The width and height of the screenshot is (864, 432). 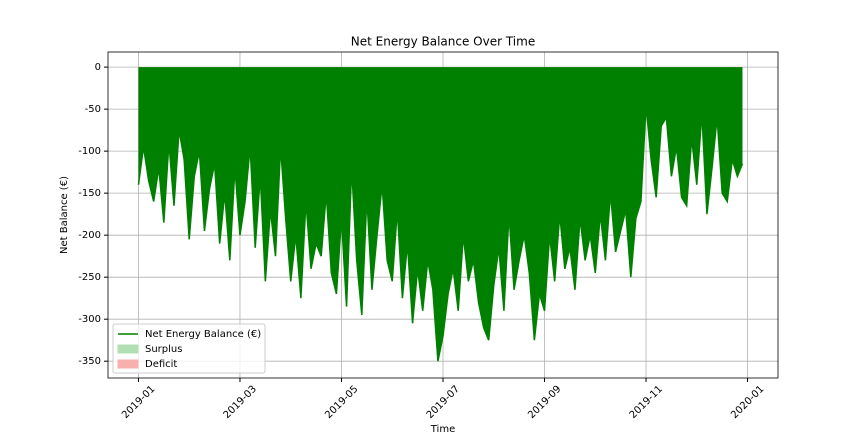 What do you see at coordinates (443, 42) in the screenshot?
I see `chart-title: Net Energy Balance Over Time` at bounding box center [443, 42].